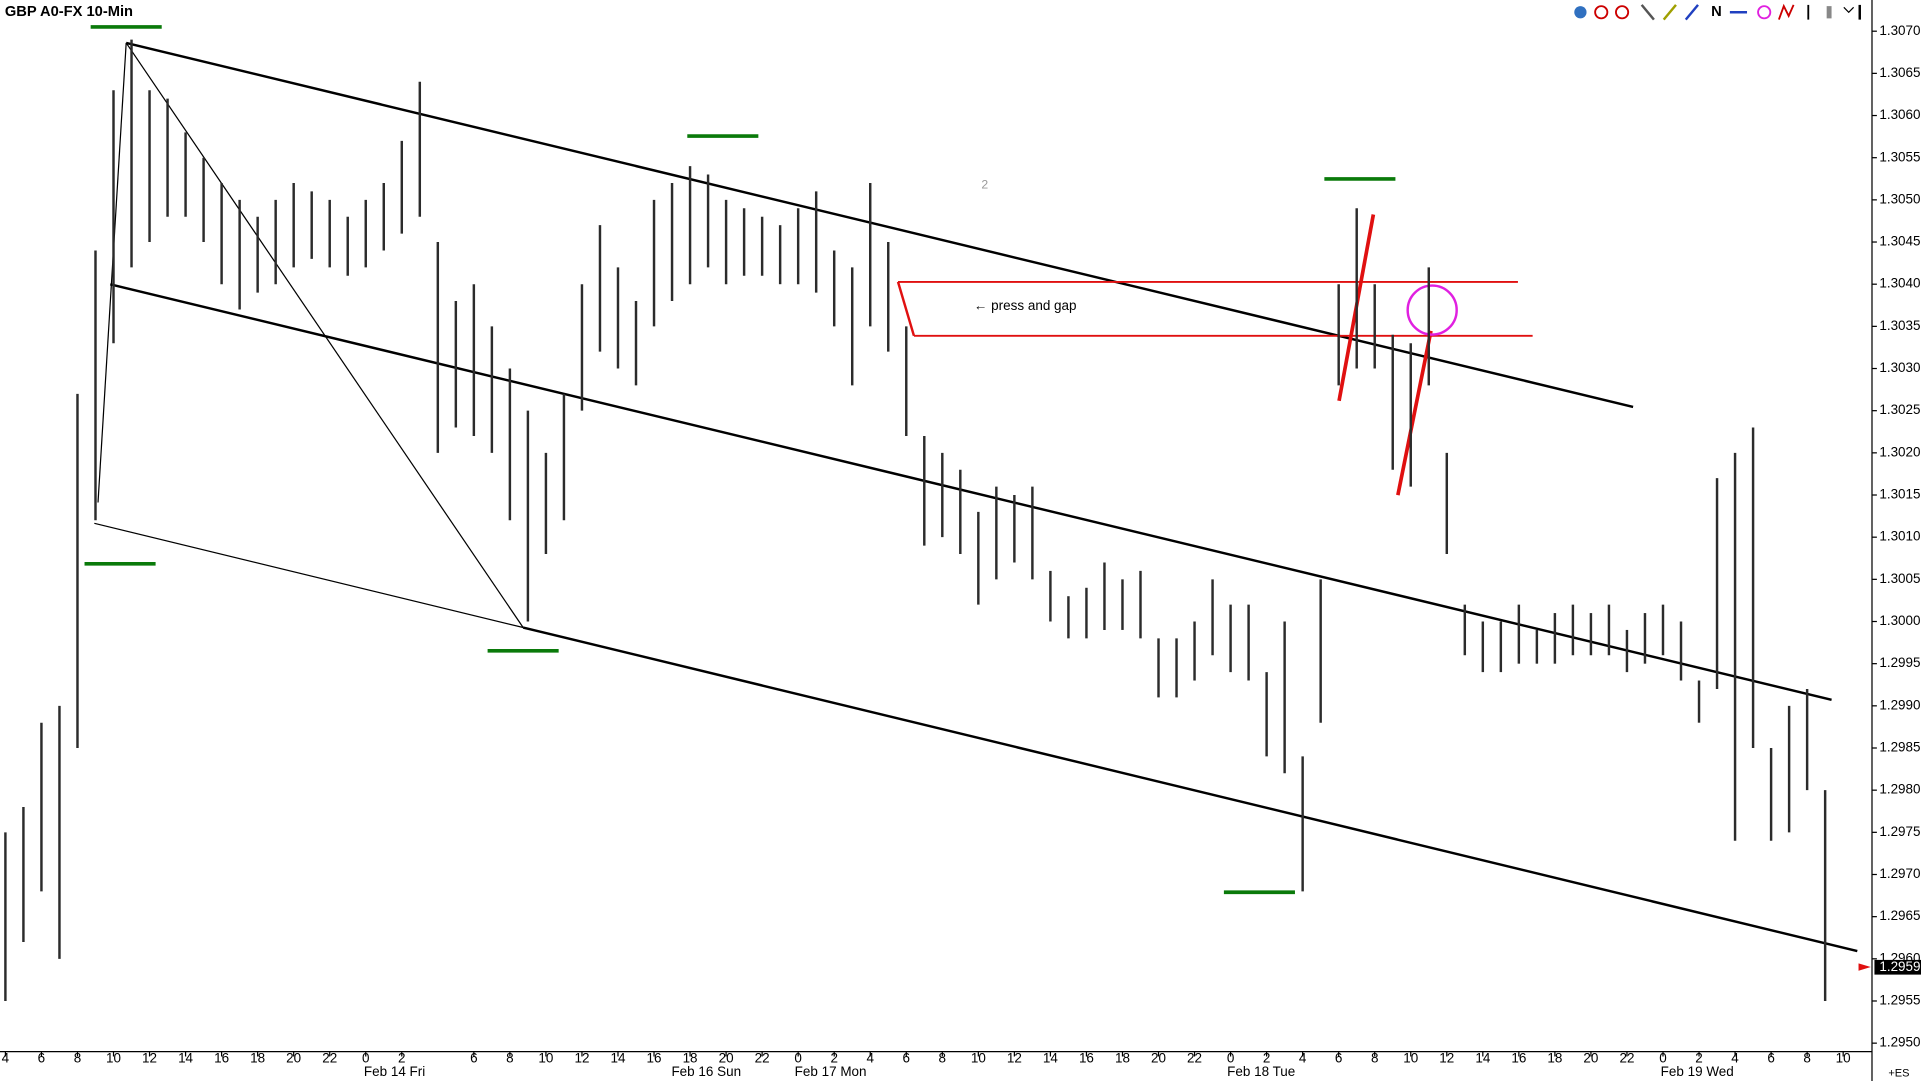 Image resolution: width=1921 pixels, height=1086 pixels. What do you see at coordinates (1899, 367) in the screenshot?
I see `y-tick-label: 1.3030` at bounding box center [1899, 367].